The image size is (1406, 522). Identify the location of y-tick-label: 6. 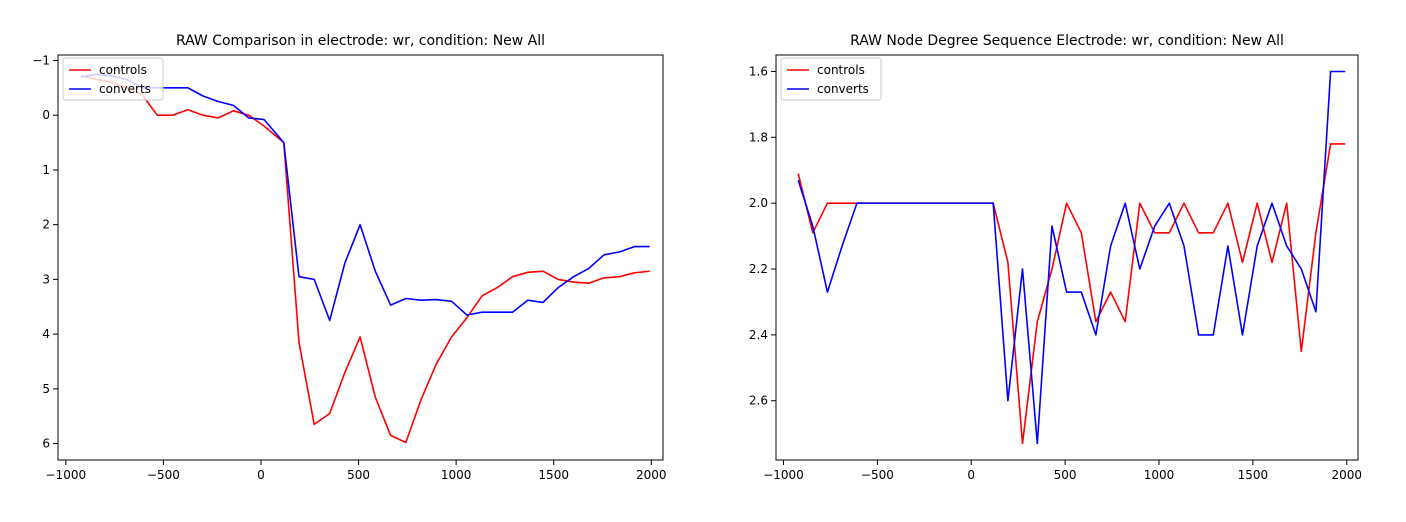
(46, 444).